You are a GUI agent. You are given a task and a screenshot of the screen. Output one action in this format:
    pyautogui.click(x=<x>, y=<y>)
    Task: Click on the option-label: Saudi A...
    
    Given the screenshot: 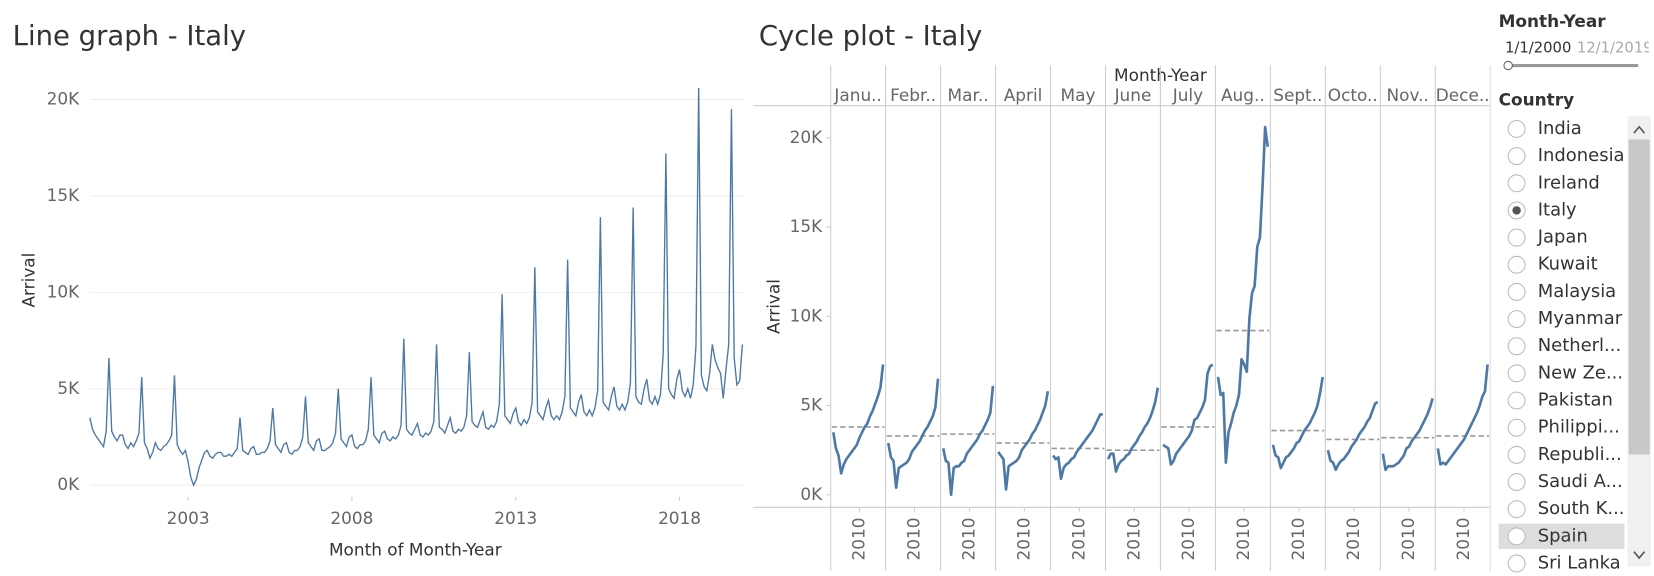 What is the action you would take?
    pyautogui.click(x=1580, y=481)
    